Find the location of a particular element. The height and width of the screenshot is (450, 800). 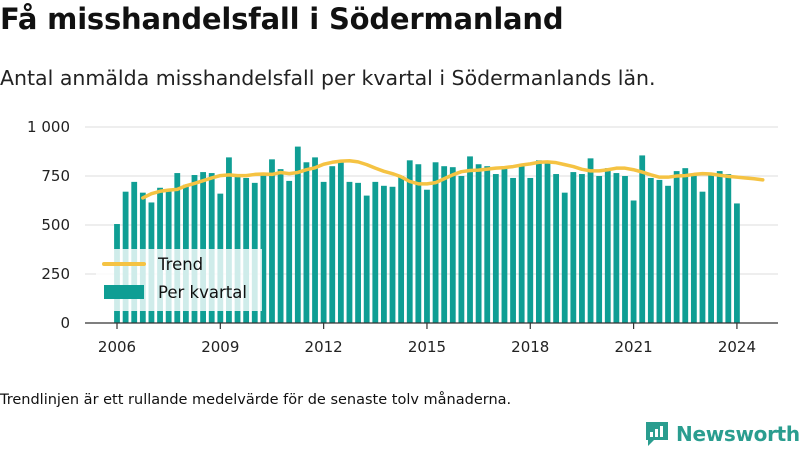

legend-trend-label: Trend is located at coordinates (180, 264).